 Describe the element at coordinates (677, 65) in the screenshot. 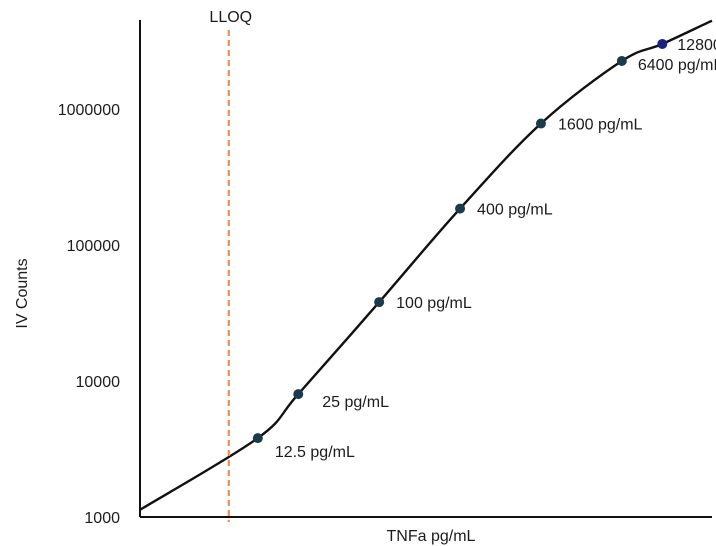

I see `data-point-label: 6400 pg/mL` at that location.